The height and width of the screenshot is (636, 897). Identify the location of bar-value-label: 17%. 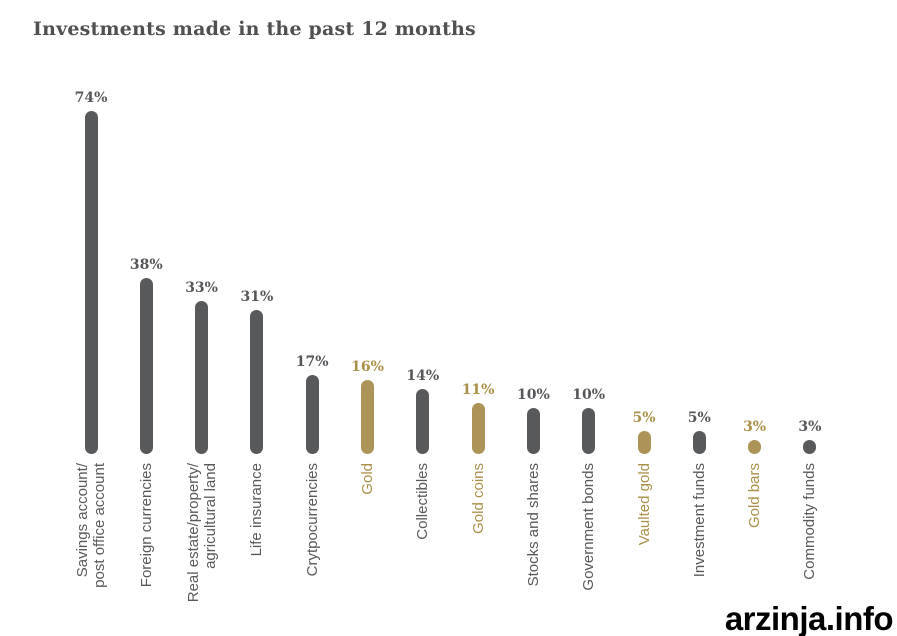
(312, 362).